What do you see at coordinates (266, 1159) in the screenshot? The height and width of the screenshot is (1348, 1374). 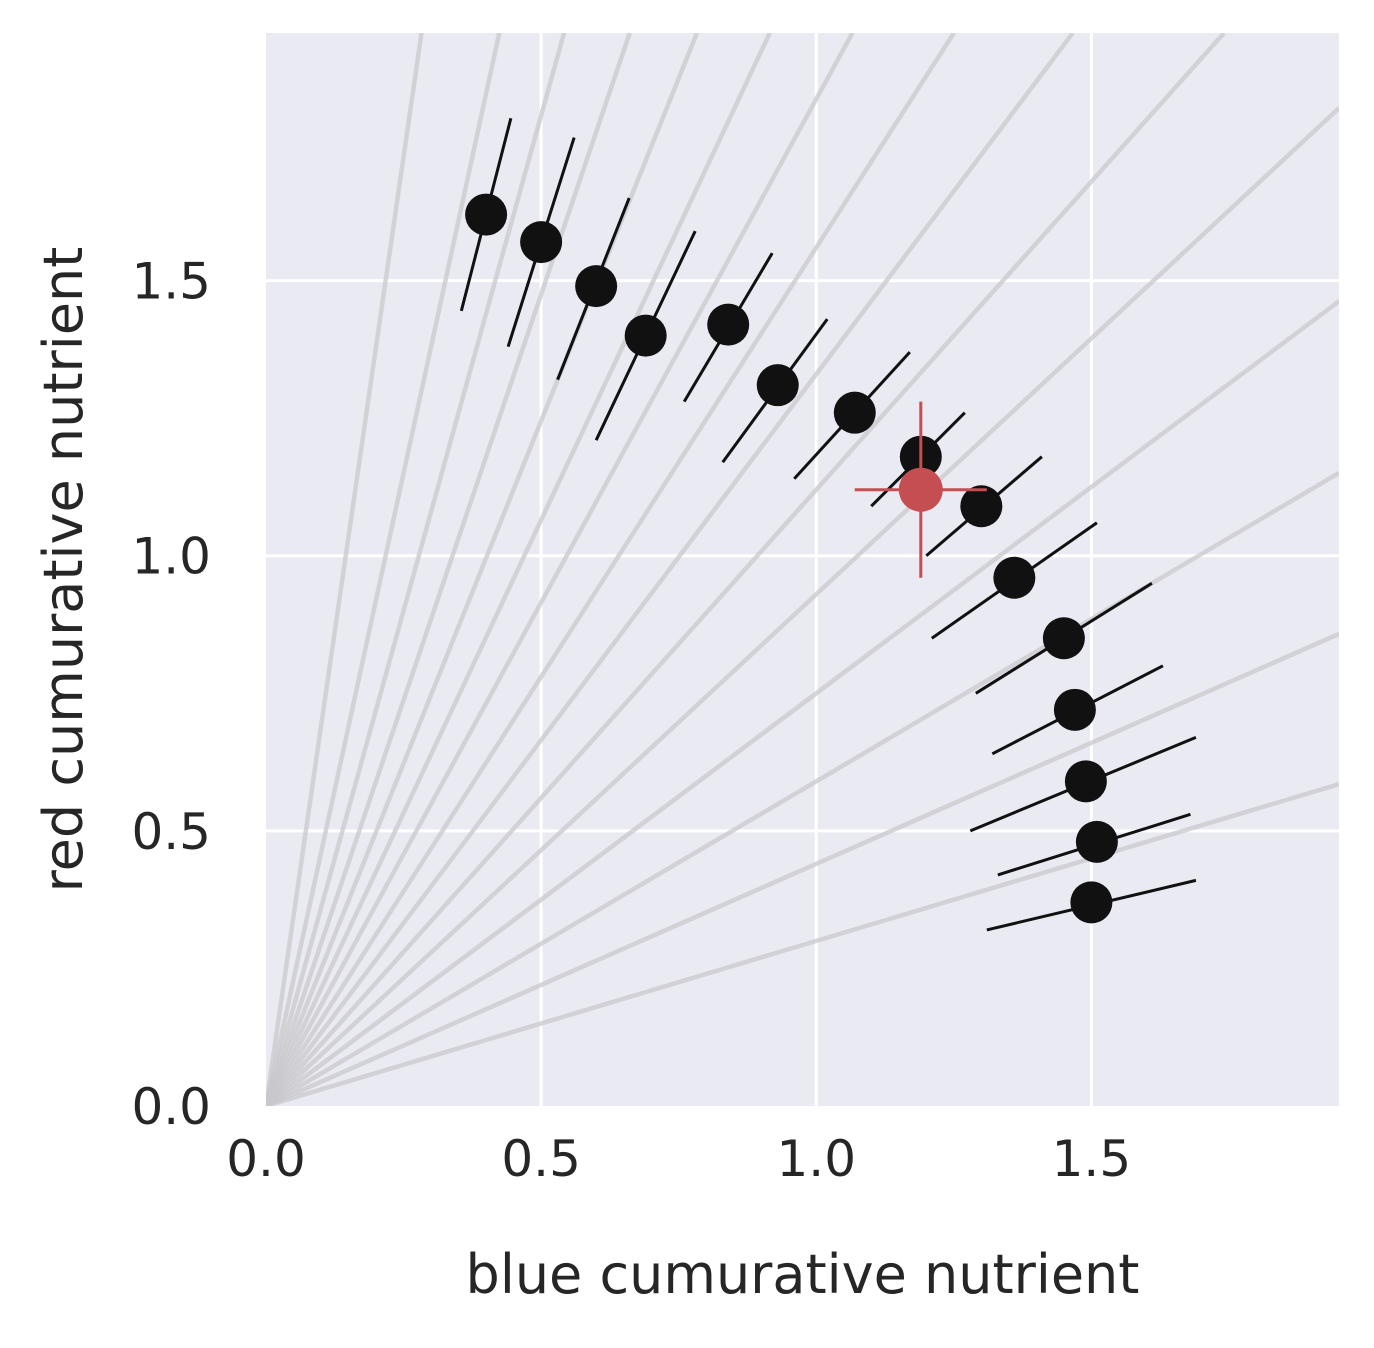 I see `x-tick-label: 0.0` at bounding box center [266, 1159].